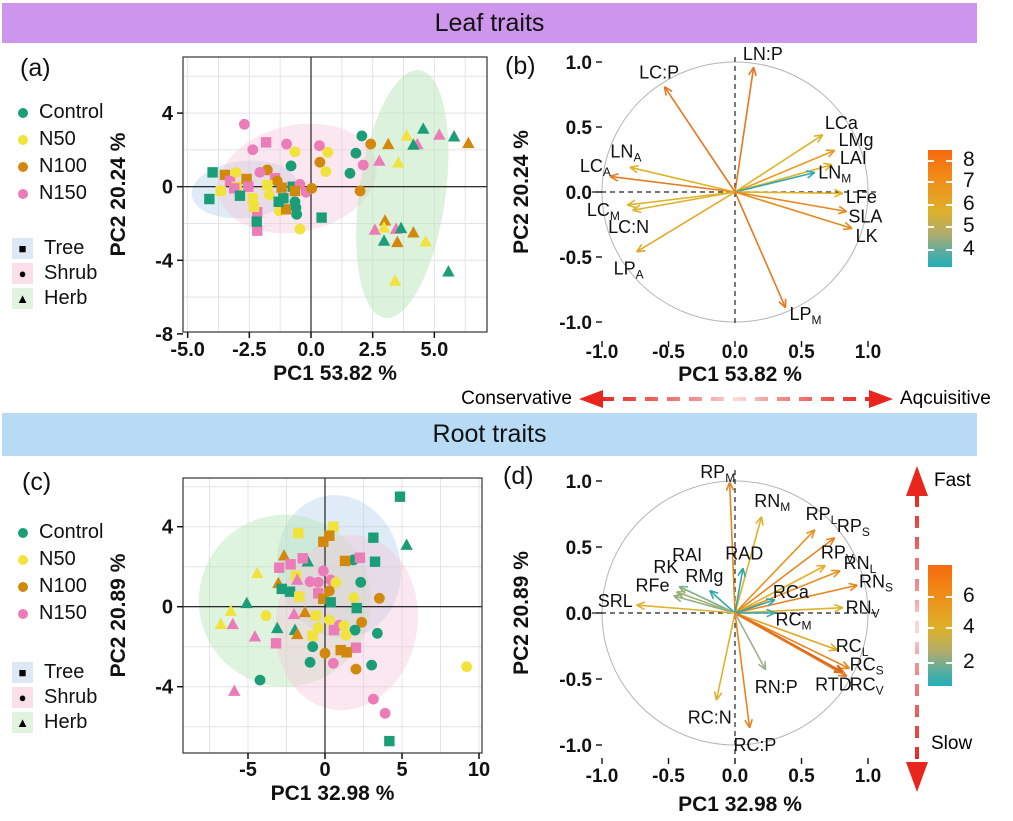  I want to click on trait-label: RCL, so click(852, 647).